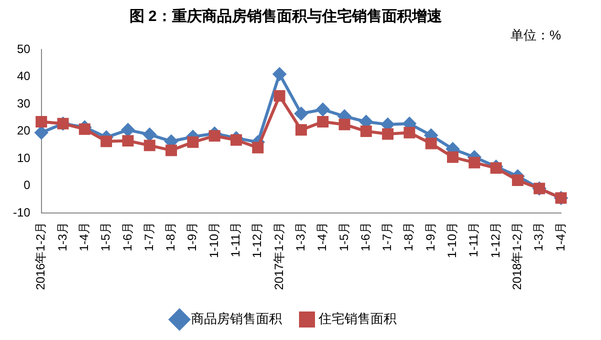  I want to click on x-tick-label: 2017年1-2月, so click(279, 256).